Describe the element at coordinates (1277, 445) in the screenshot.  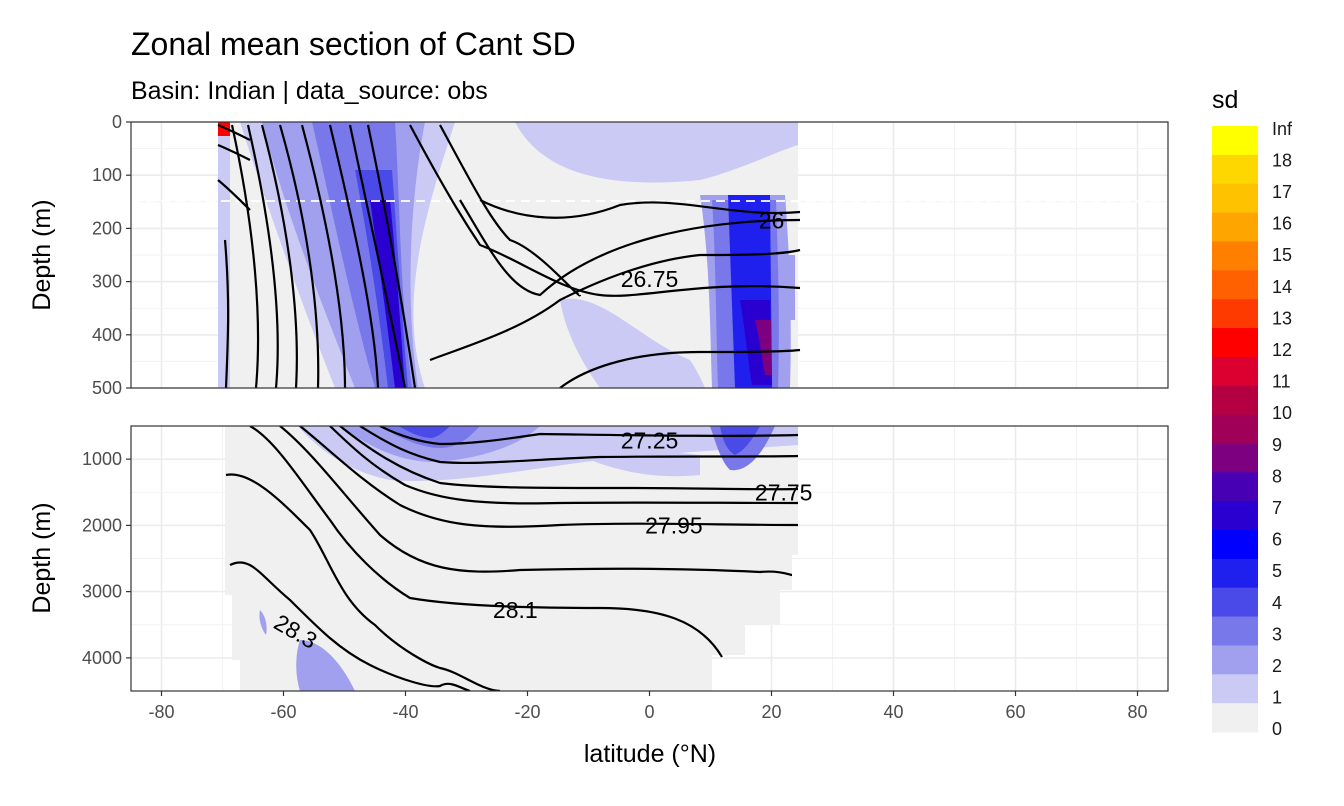
I see `legend-label: 9` at that location.